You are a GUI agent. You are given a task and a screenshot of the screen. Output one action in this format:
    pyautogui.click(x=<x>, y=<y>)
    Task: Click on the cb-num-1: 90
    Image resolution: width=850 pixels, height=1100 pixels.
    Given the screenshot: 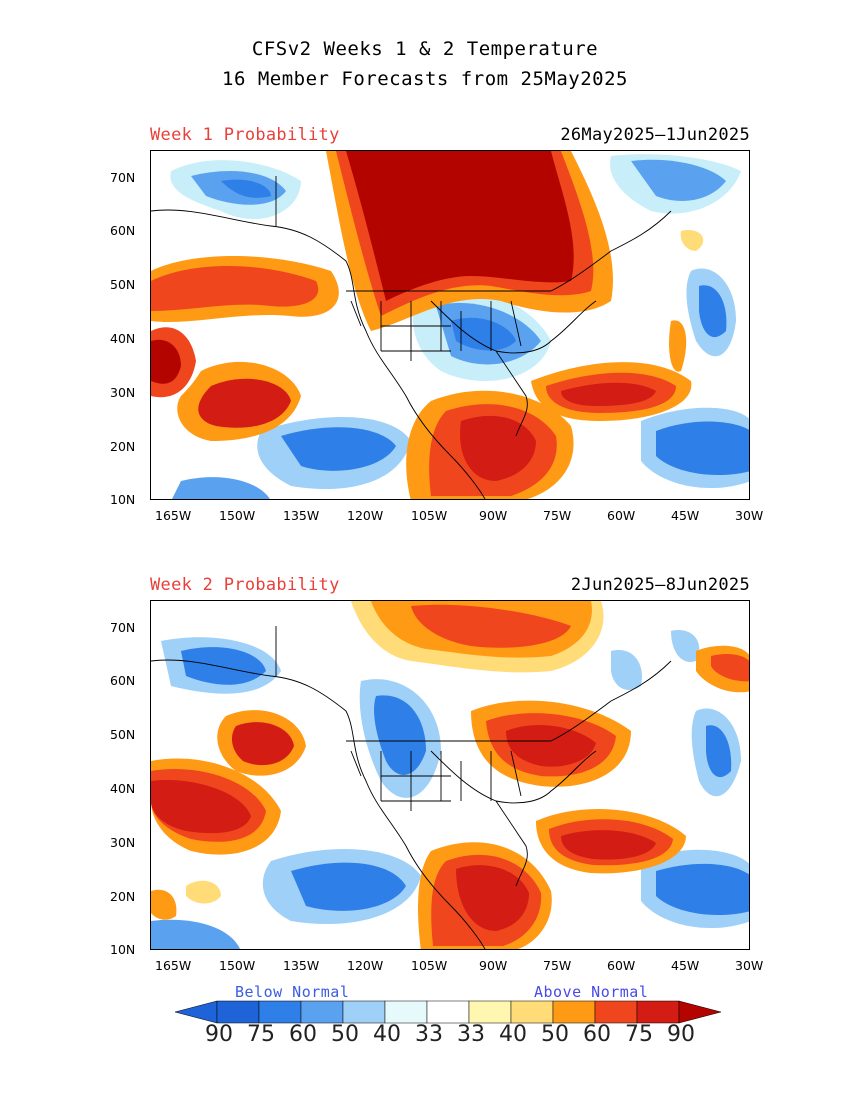 What is the action you would take?
    pyautogui.click(x=219, y=1034)
    